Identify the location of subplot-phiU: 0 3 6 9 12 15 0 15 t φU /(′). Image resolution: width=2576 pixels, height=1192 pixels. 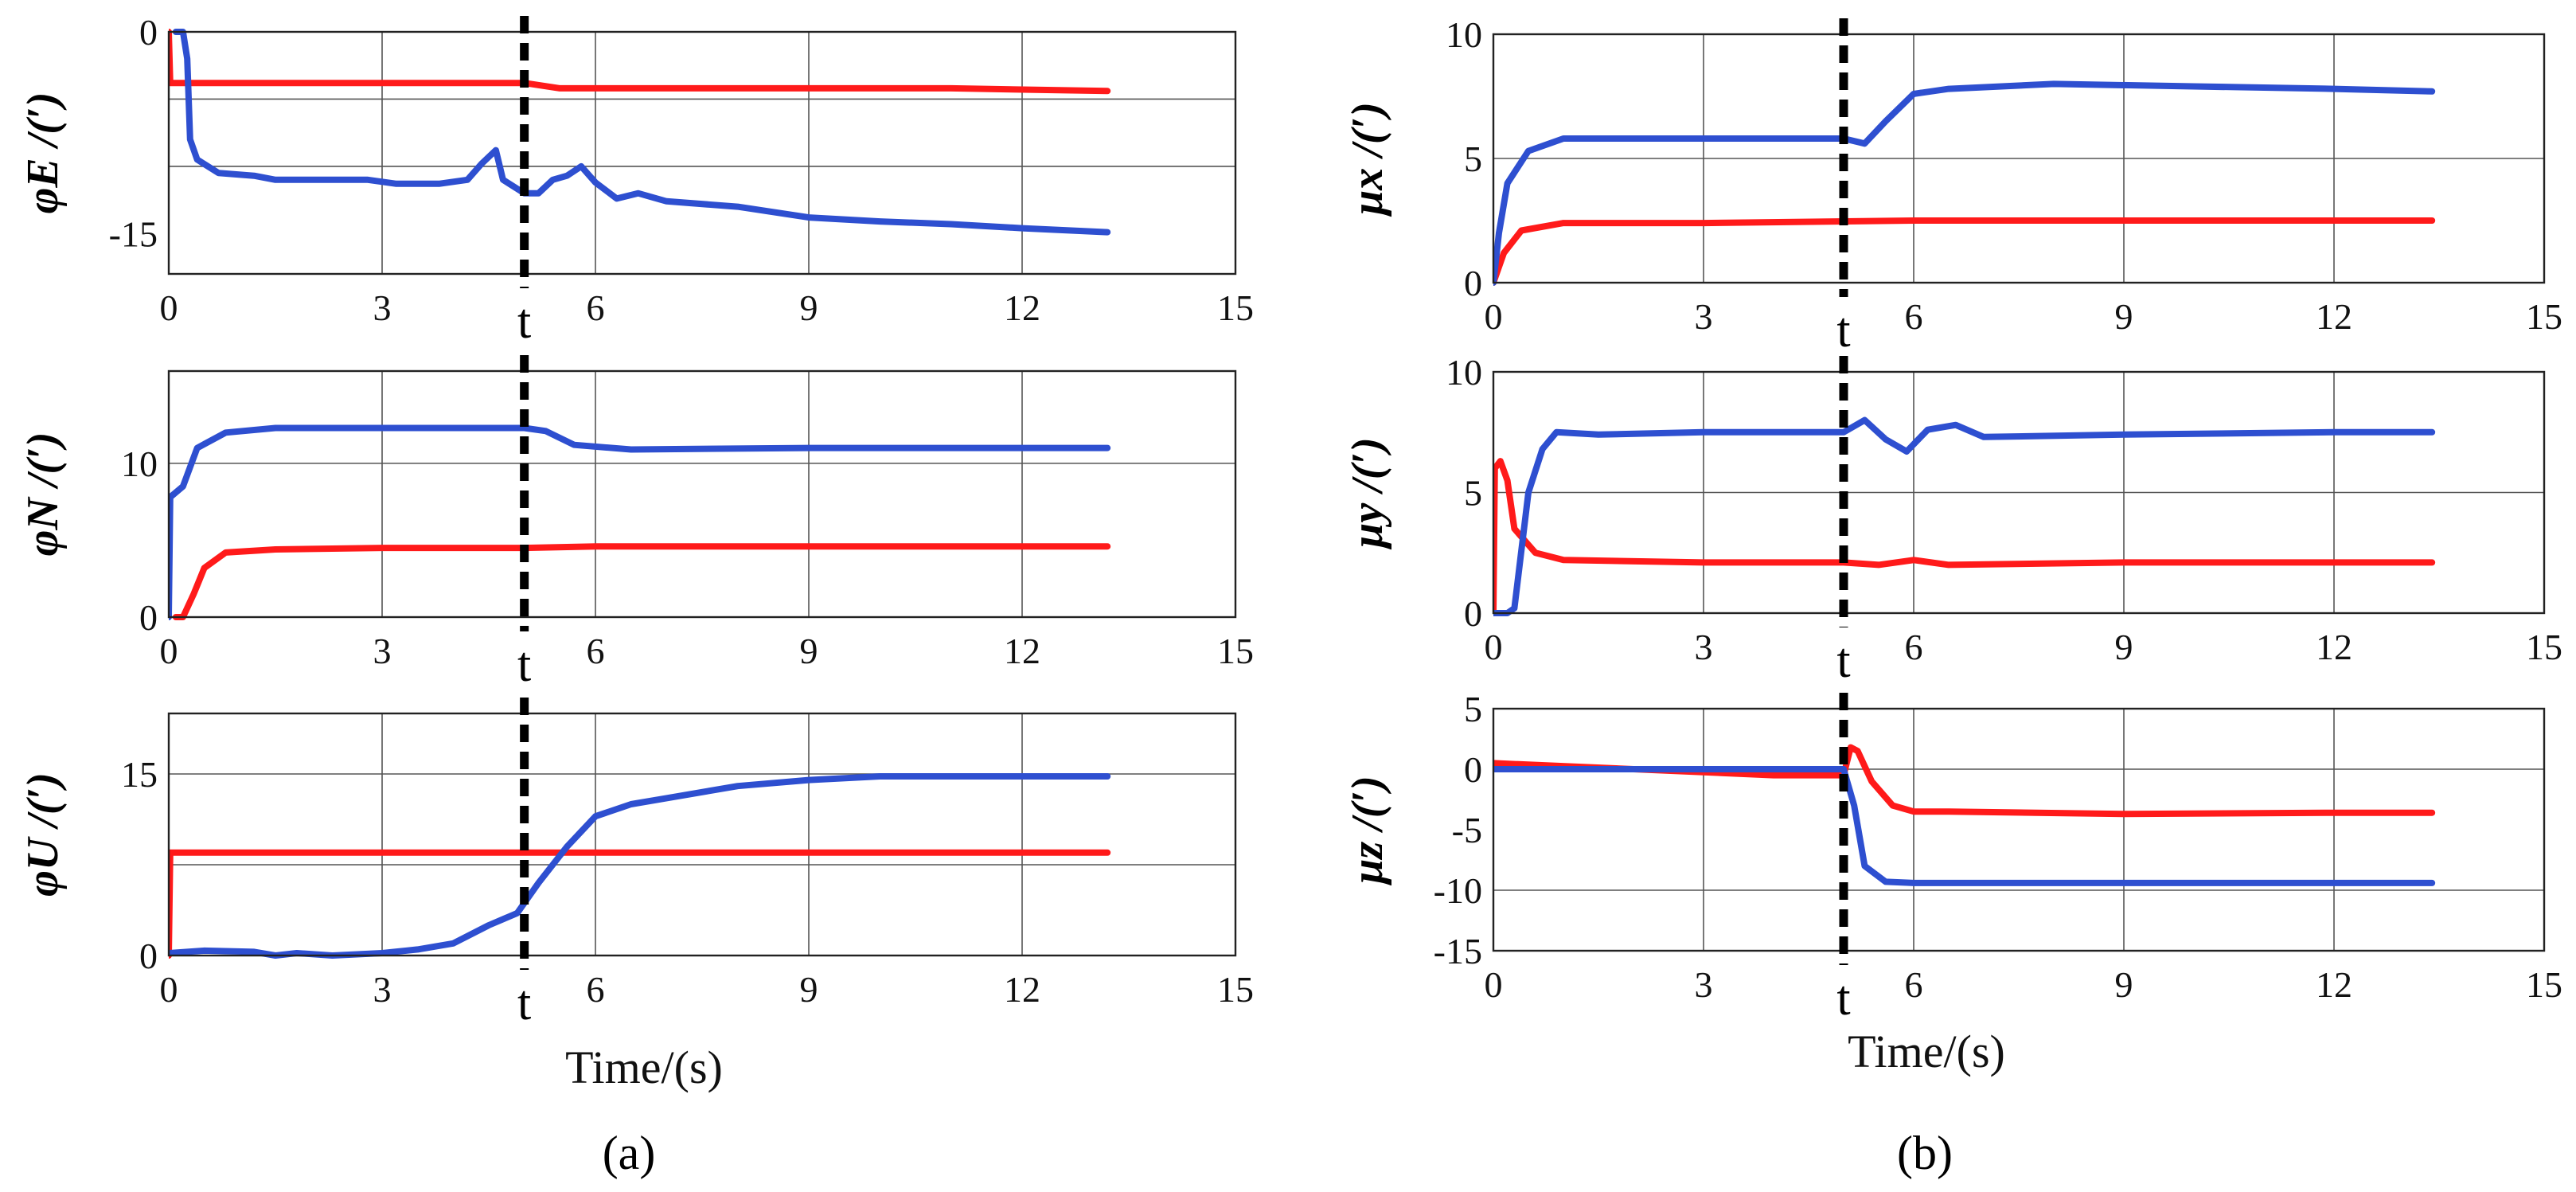
(636, 864).